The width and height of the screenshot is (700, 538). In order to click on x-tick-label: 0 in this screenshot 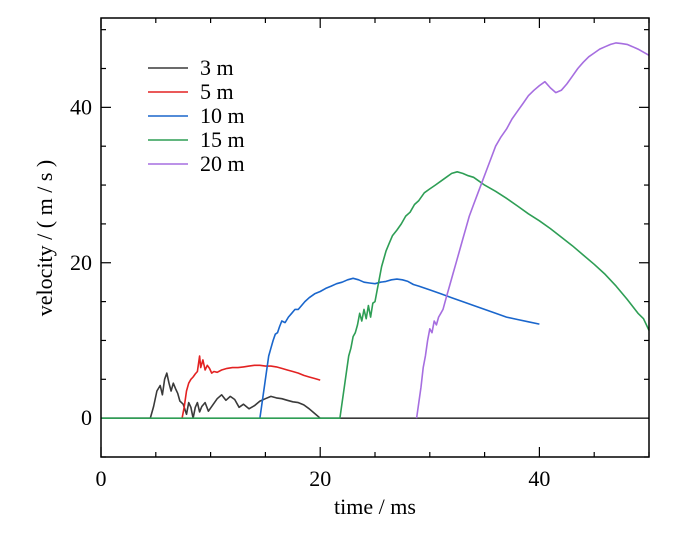, I will do `click(101, 478)`.